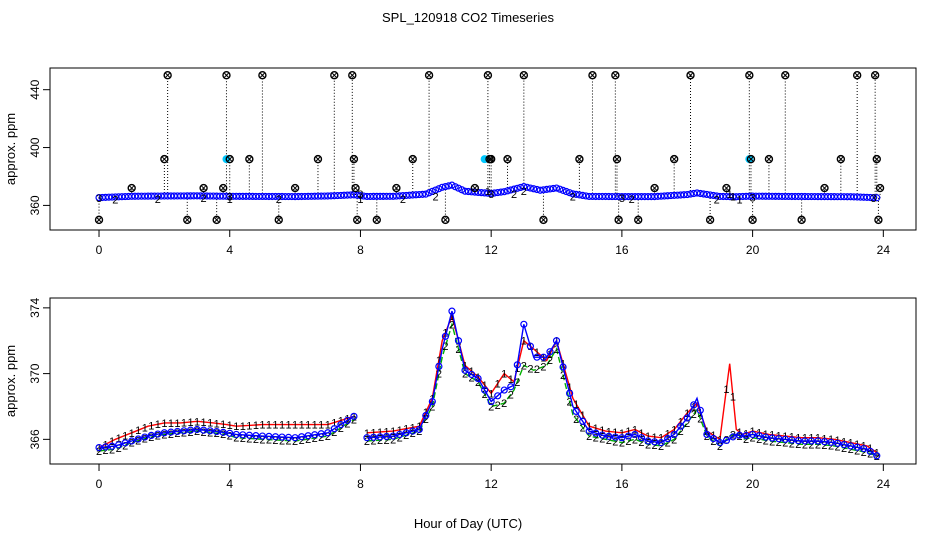  Describe the element at coordinates (35, 89) in the screenshot. I see `top-y-tick-label: 440` at that location.